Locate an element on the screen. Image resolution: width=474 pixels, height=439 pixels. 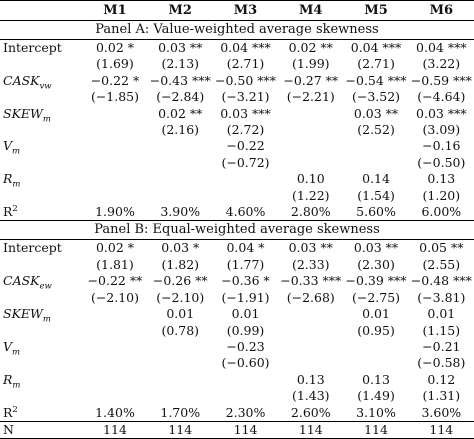
row-label: R2 is located at coordinates (41, 213).